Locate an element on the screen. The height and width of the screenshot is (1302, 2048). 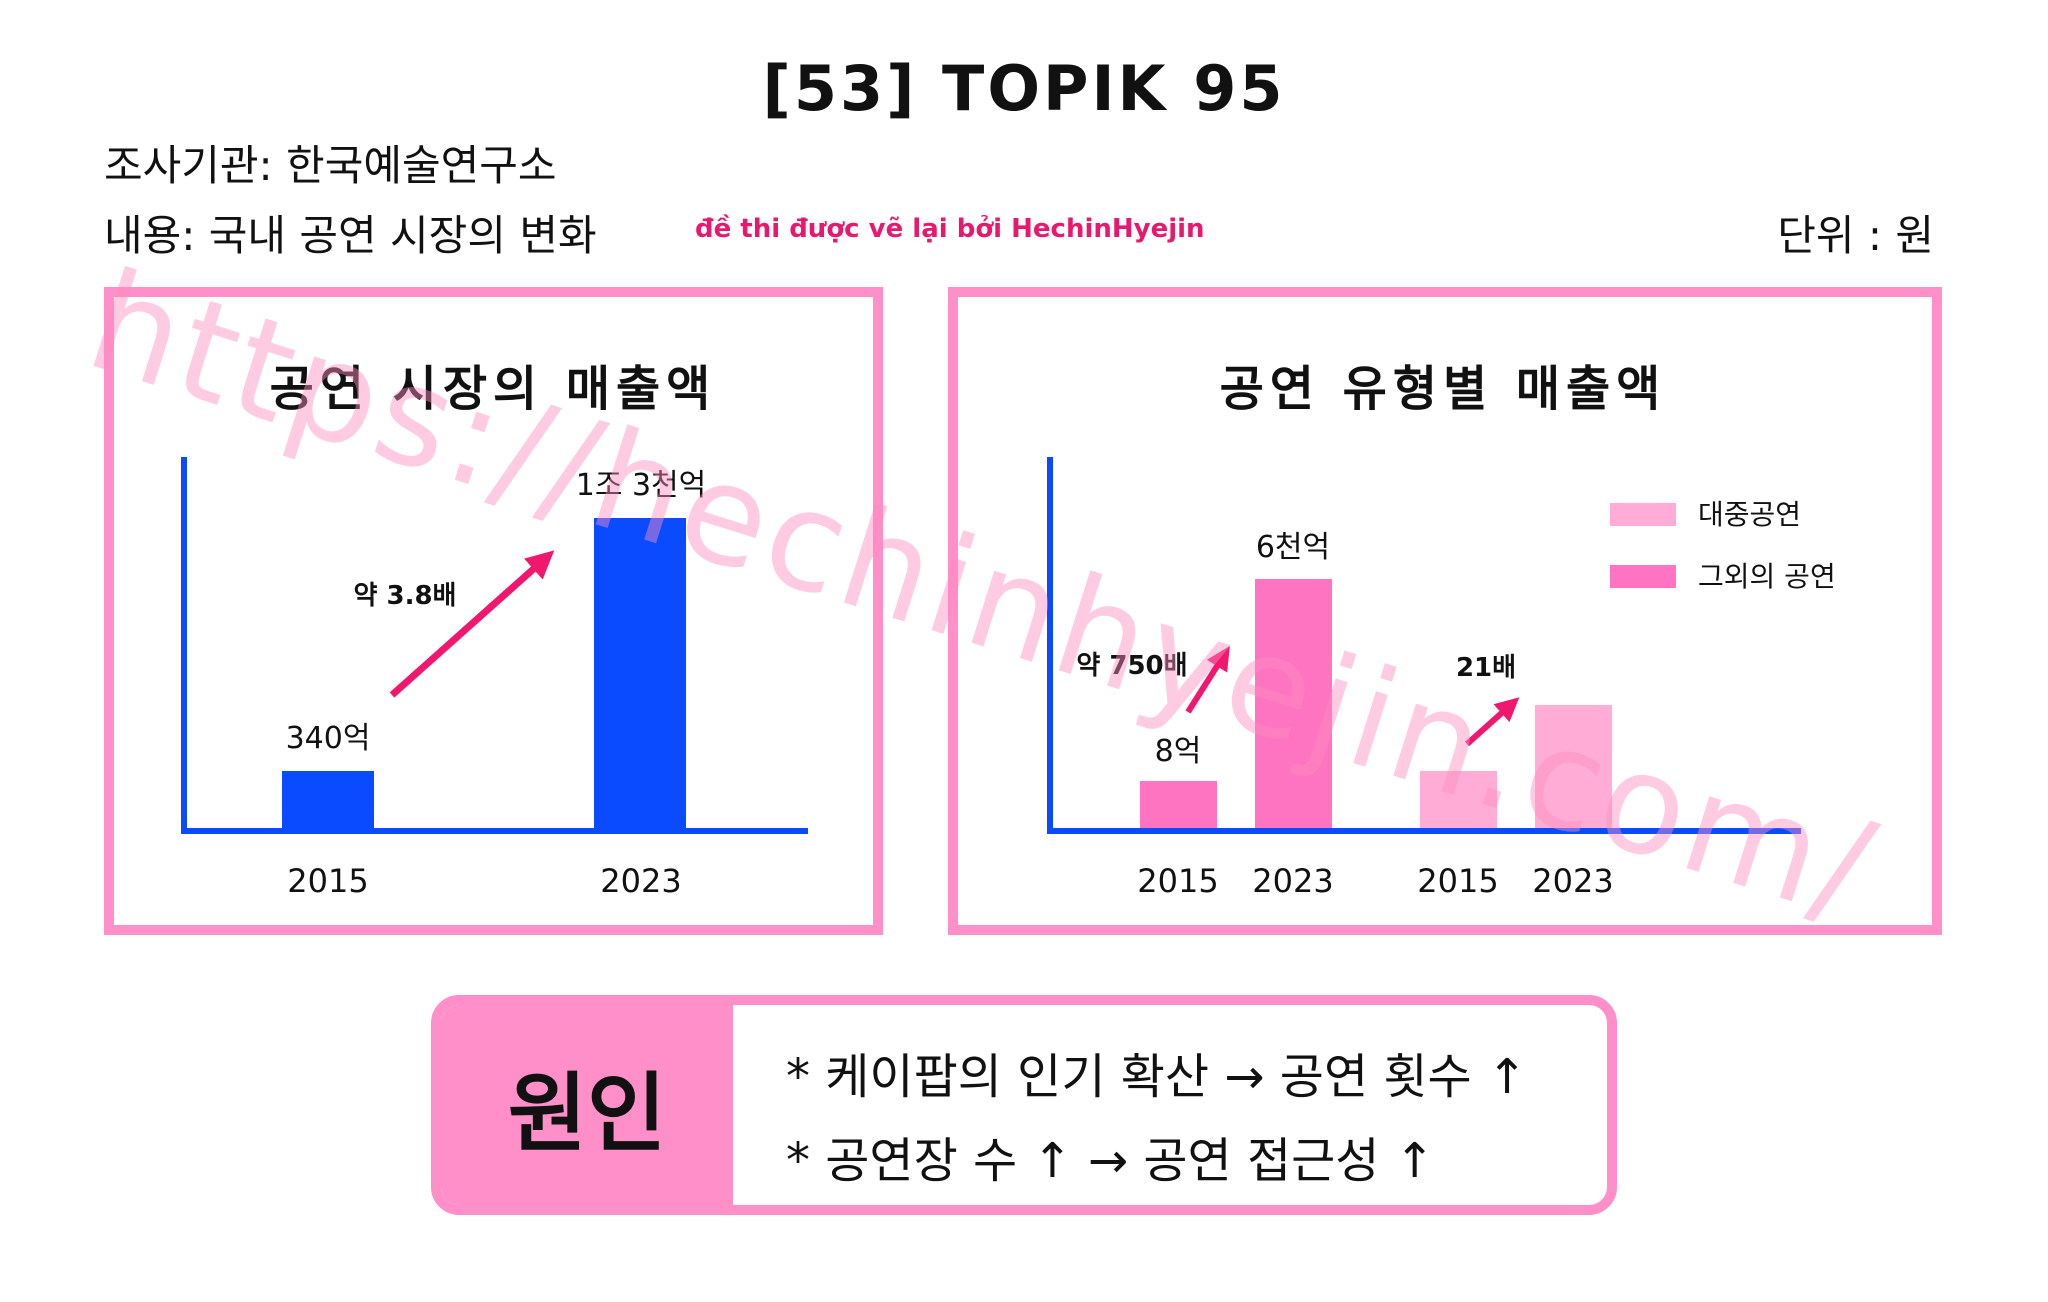
left-value-label-2023: 1조 3천억 is located at coordinates (641, 485).